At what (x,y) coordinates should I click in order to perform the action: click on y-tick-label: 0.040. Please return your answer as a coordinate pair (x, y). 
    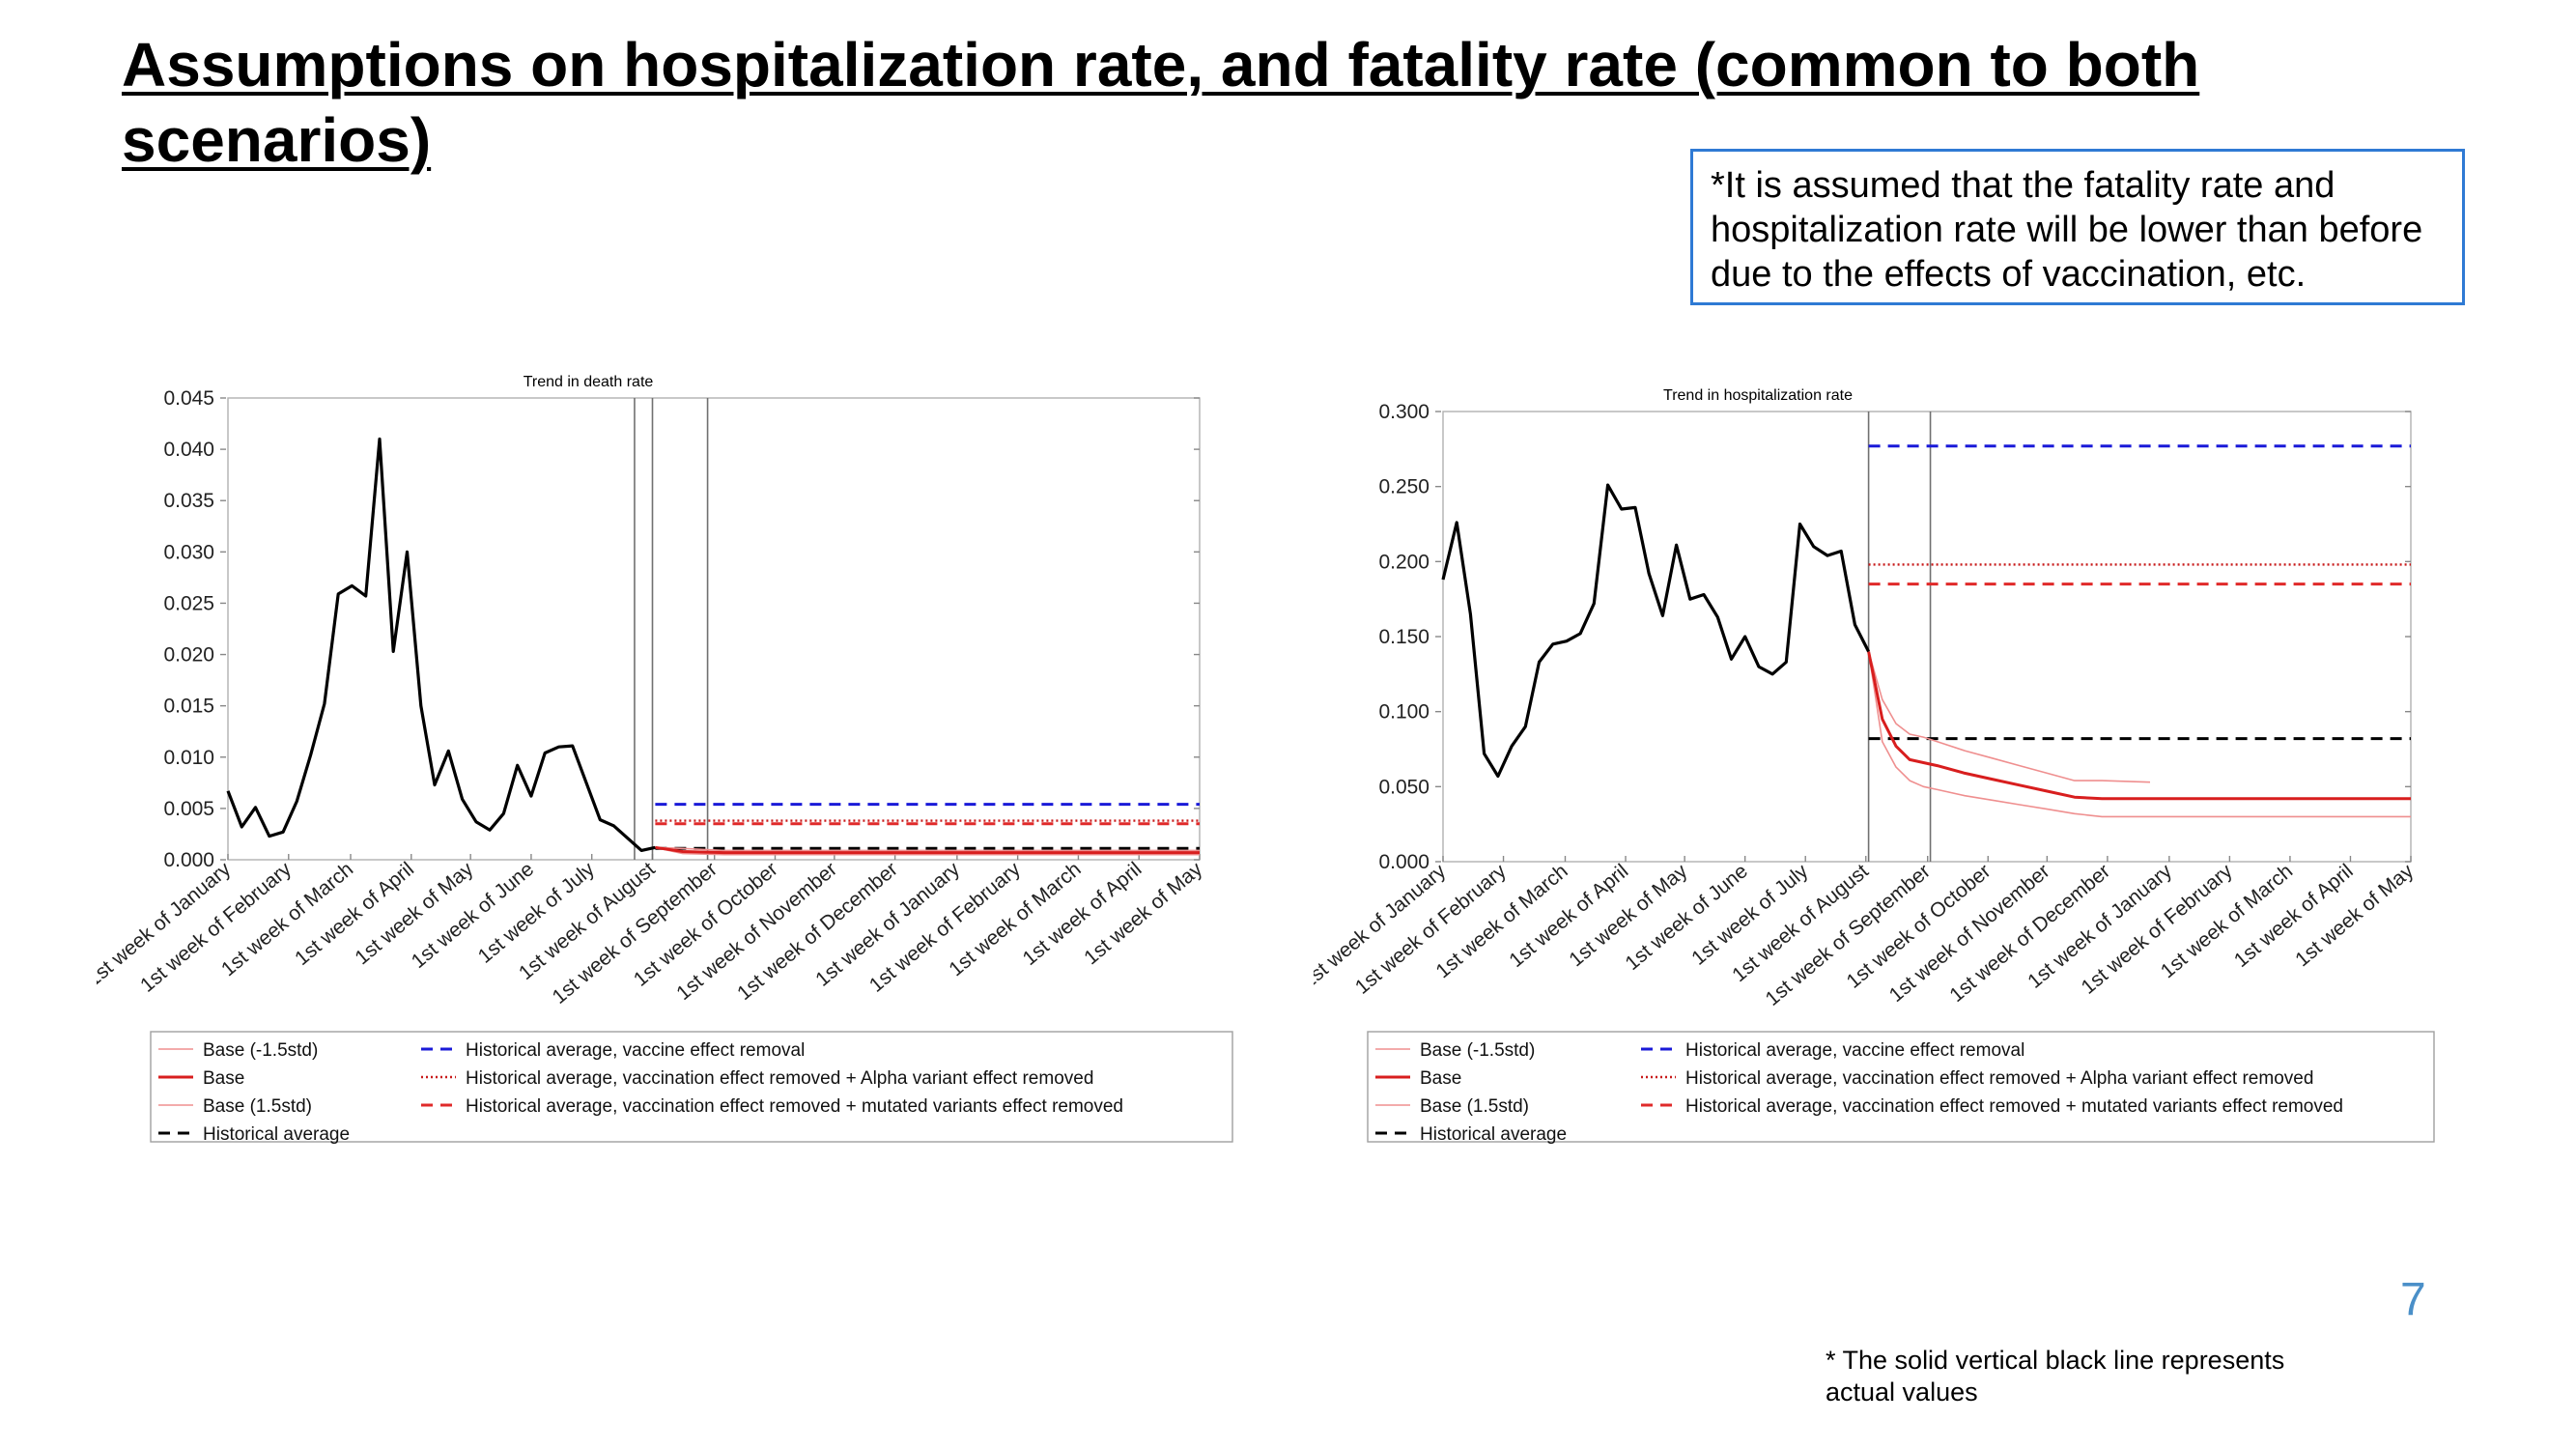
    Looking at the image, I should click on (188, 450).